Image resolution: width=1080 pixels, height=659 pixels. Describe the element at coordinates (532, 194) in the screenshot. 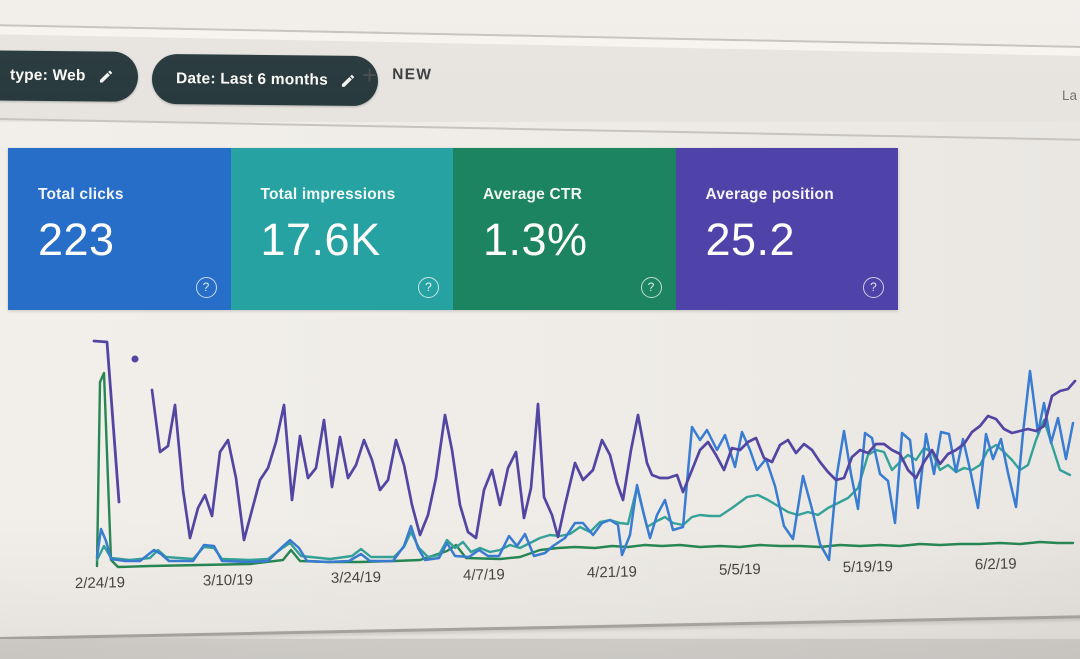

I see `metric-label: Average CTR` at that location.